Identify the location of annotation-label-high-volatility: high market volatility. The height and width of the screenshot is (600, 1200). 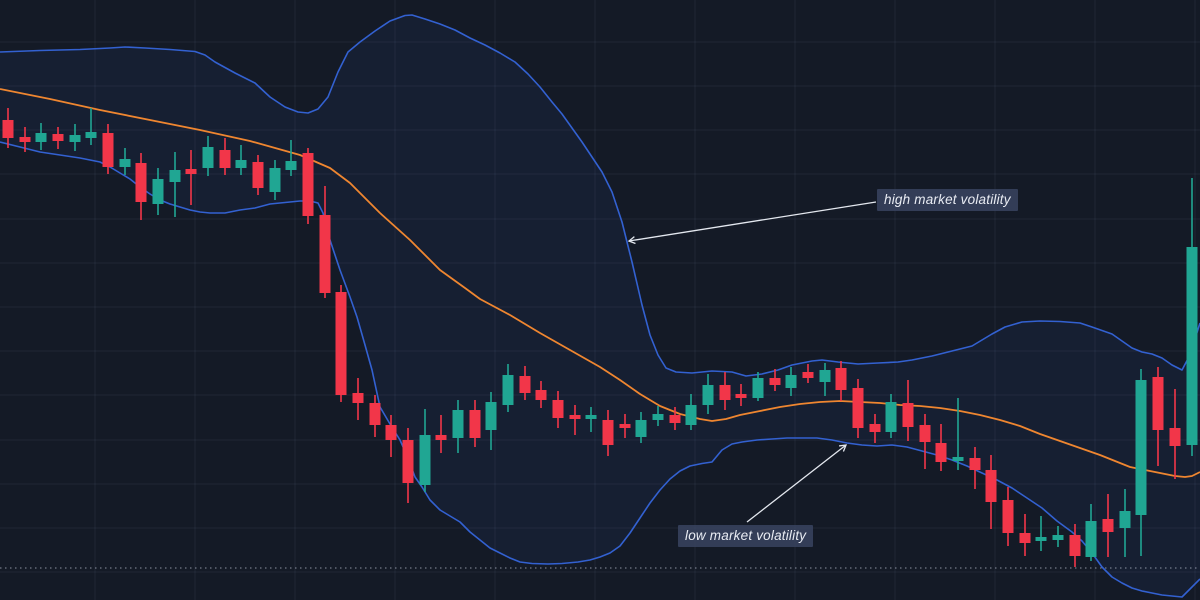
(947, 200).